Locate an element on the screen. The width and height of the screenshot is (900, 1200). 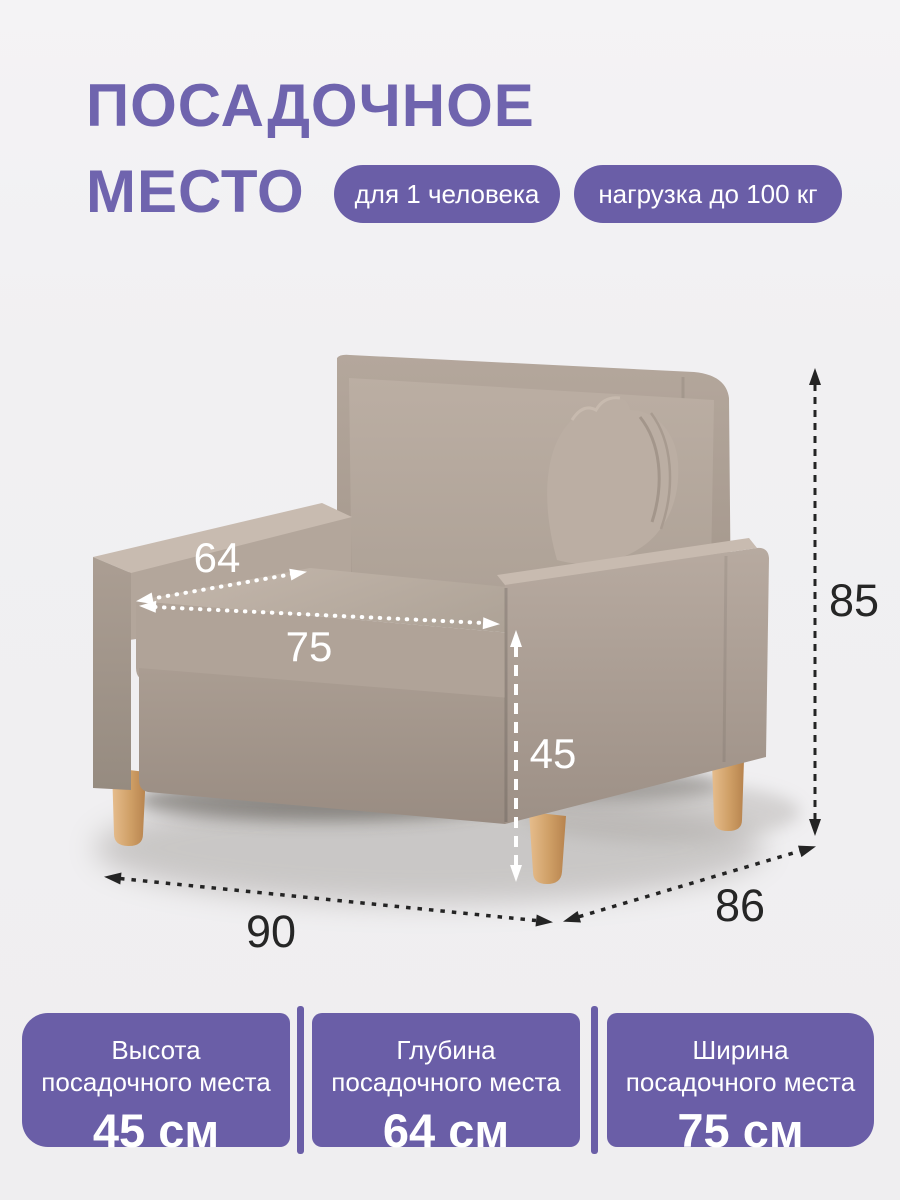
dim-label-seat-depth: 64 is located at coordinates (217, 557).